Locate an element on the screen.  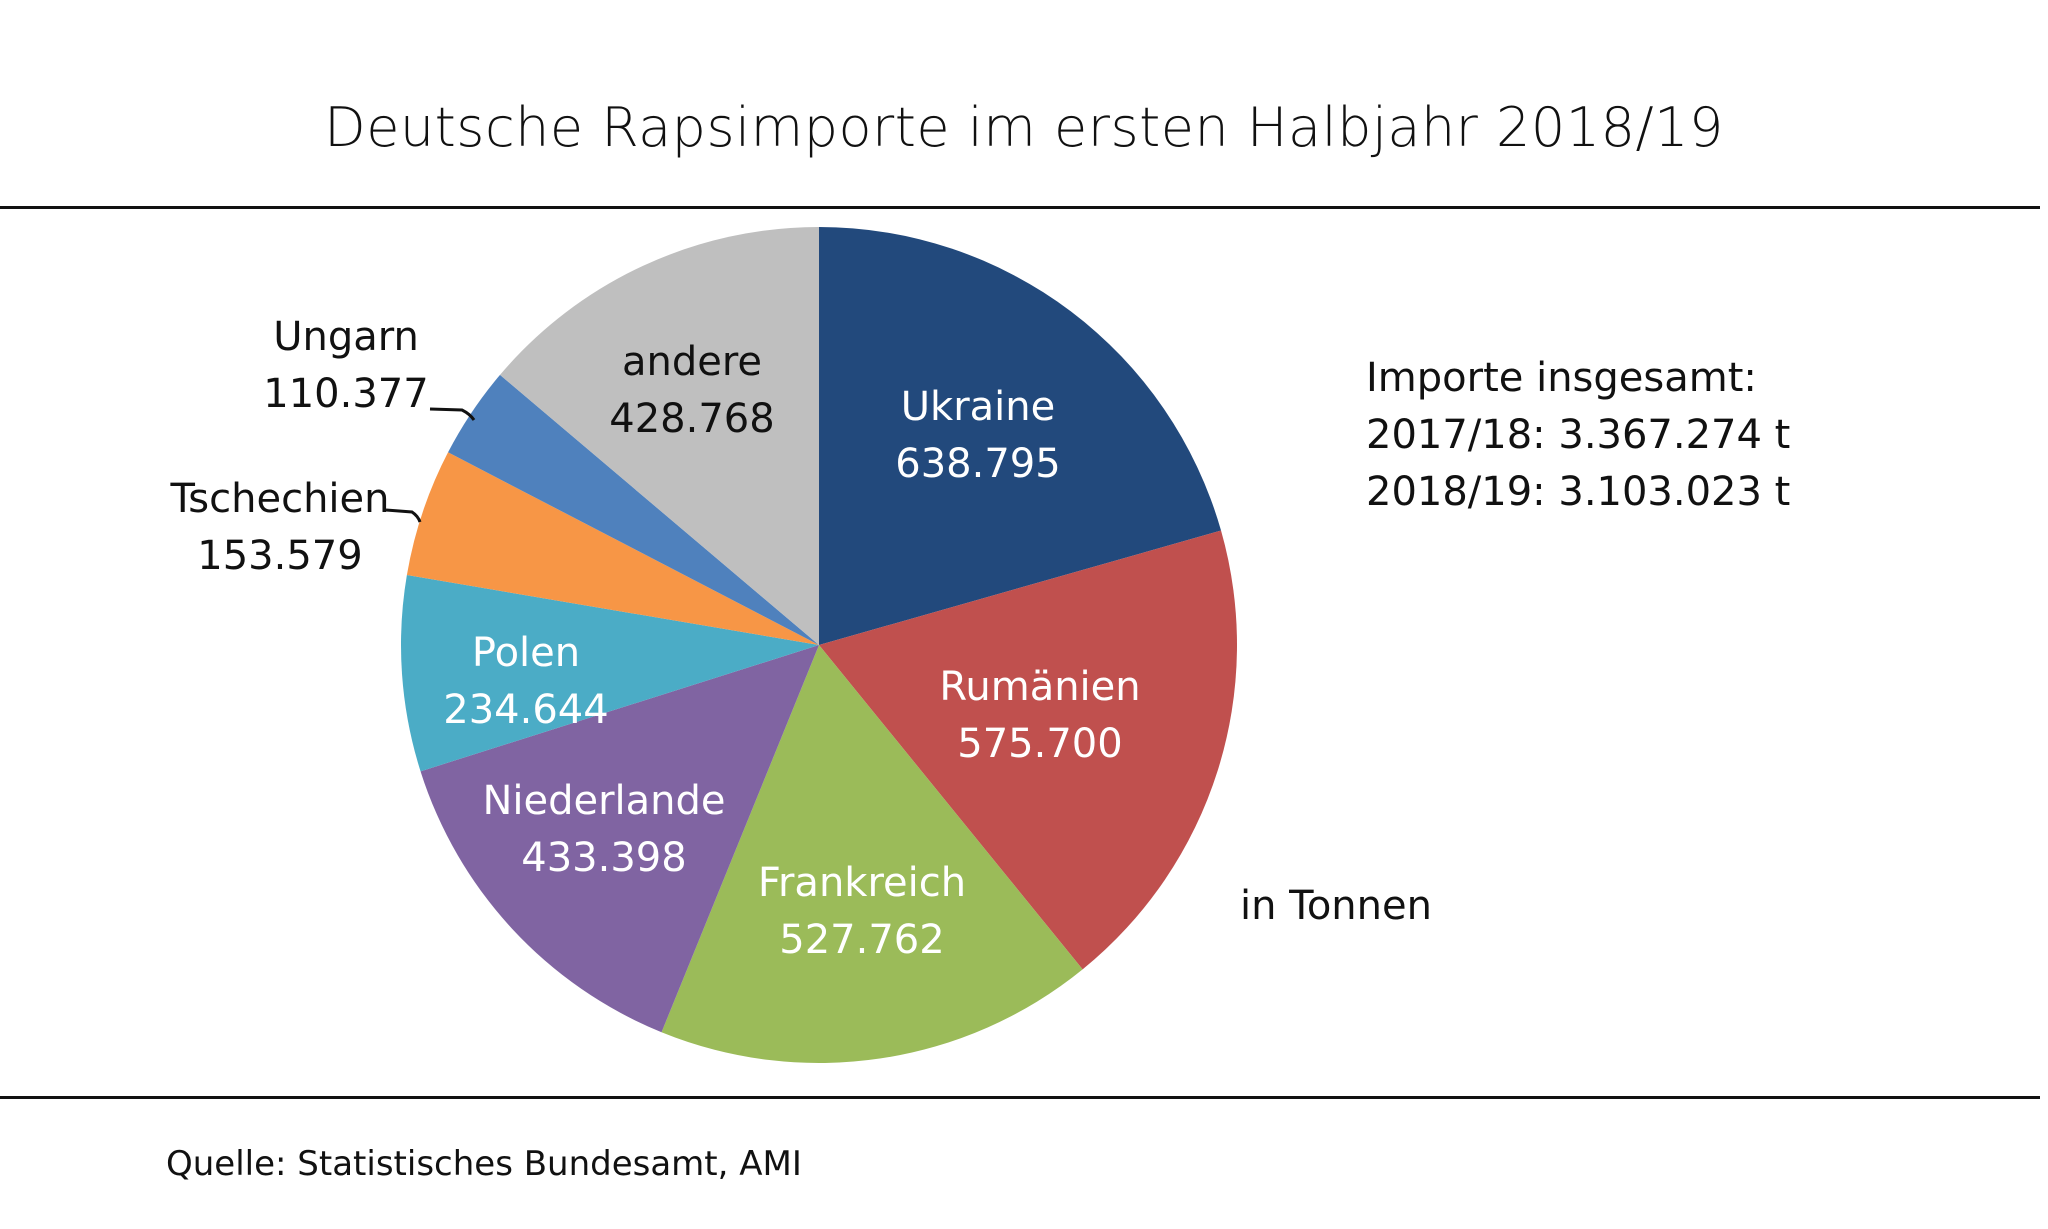
slice-value-rumänien: 575.700 is located at coordinates (1039, 744).